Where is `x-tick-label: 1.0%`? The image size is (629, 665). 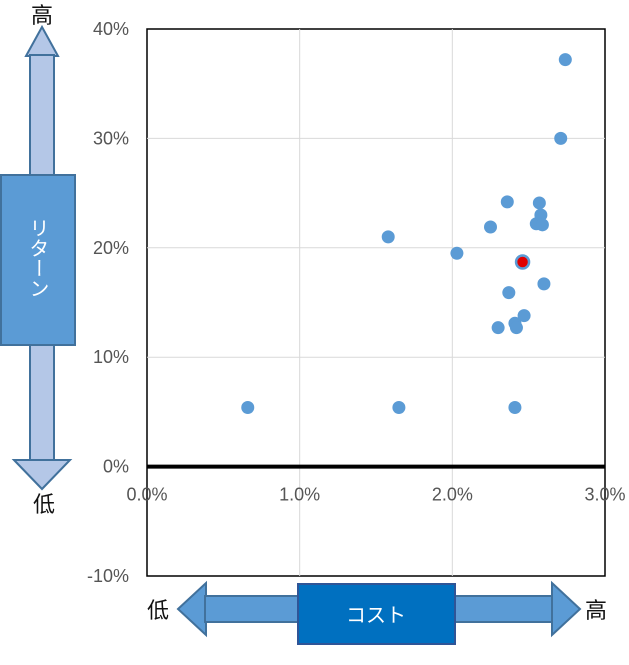 x-tick-label: 1.0% is located at coordinates (299, 495).